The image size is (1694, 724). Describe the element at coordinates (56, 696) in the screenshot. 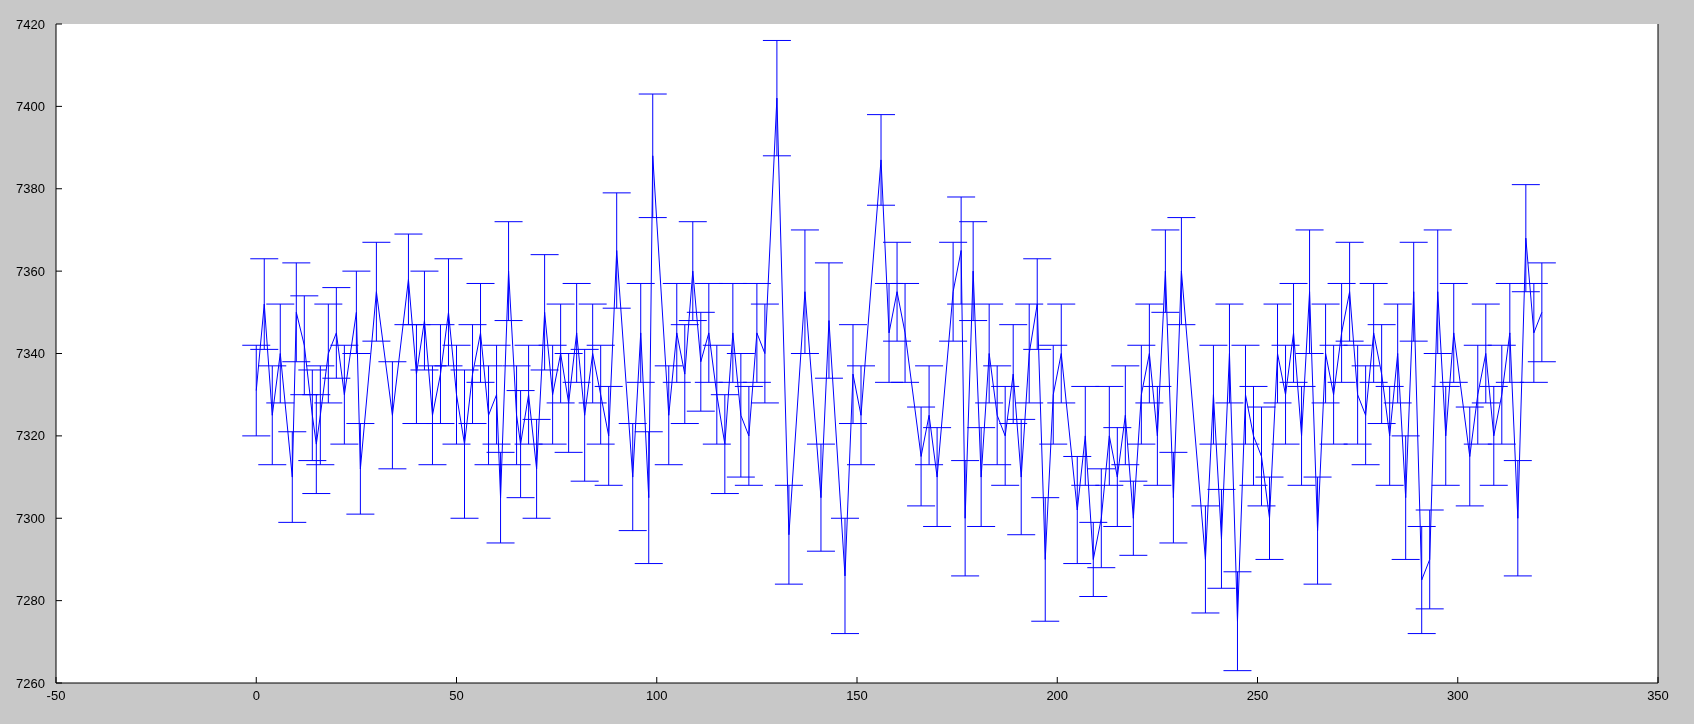

I see `x-tick-label: -50` at that location.